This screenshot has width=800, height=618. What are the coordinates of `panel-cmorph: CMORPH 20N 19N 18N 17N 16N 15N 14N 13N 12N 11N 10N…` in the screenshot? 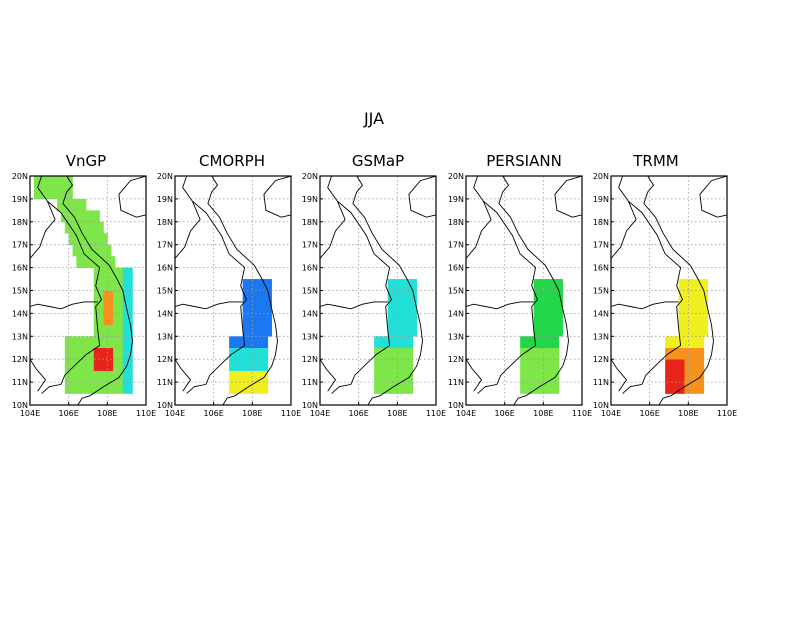 It's located at (229, 285).